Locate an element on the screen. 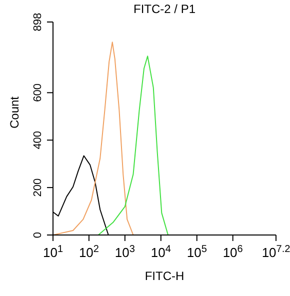 The width and height of the screenshot is (290, 296). x-tick-label: 10$^{1}$ is located at coordinates (53, 252).